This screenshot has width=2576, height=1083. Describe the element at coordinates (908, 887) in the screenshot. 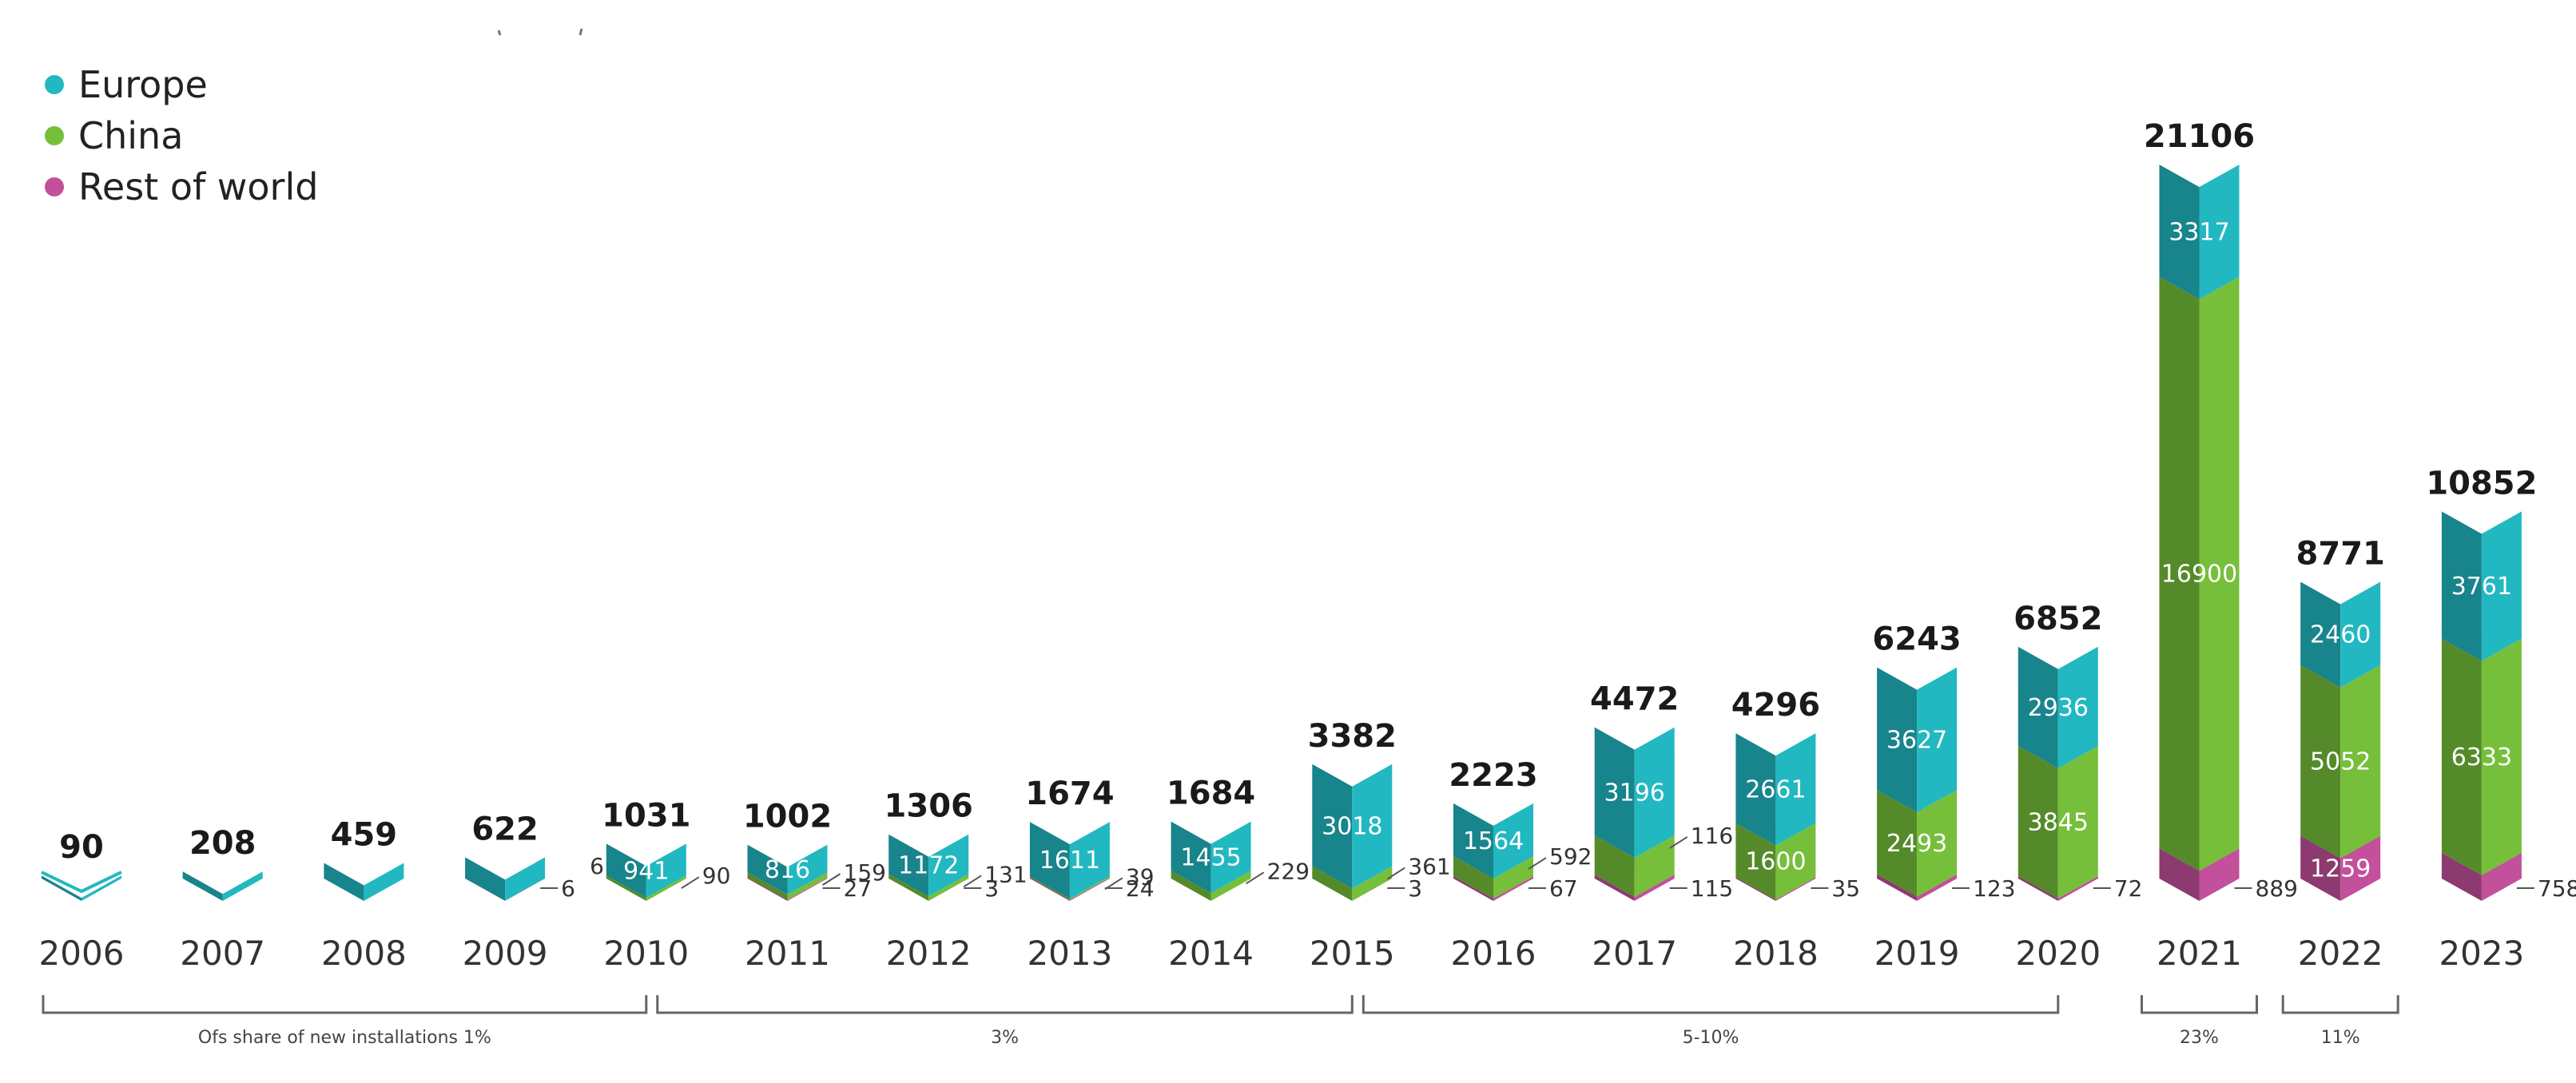

I see `bar-china-2012-left` at that location.